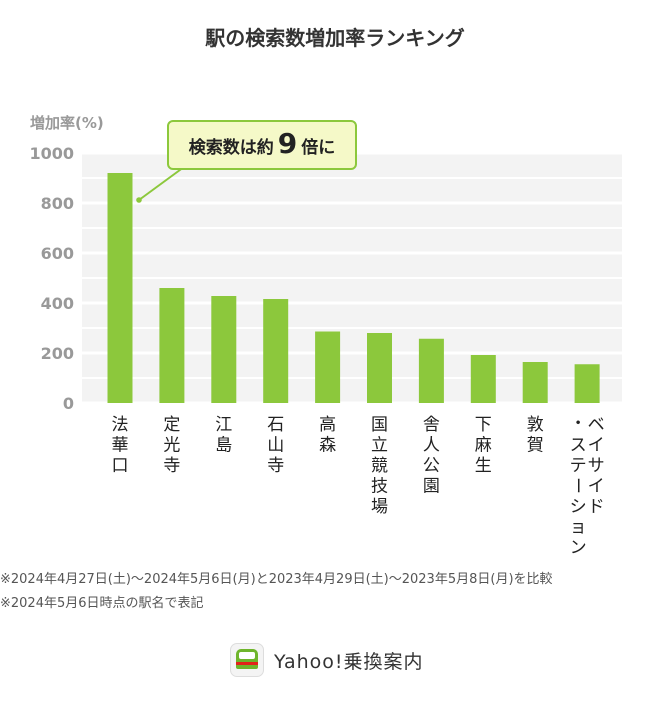  What do you see at coordinates (578, 528) in the screenshot?
I see `svg-text: ョ` at bounding box center [578, 528].